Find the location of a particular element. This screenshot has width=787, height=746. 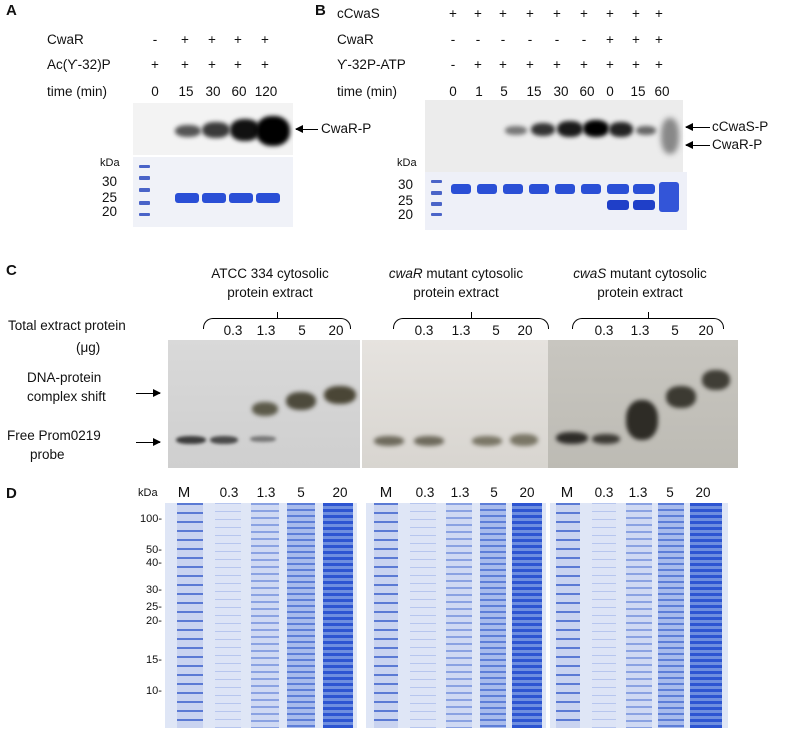

a-kda-label: kDa is located at coordinates (110, 163).